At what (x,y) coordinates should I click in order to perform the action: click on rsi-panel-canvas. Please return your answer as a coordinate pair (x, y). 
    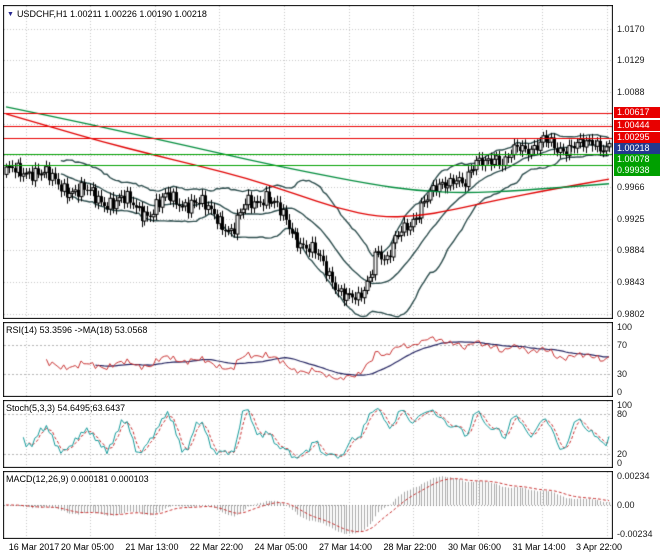
    Looking at the image, I should click on (308, 359).